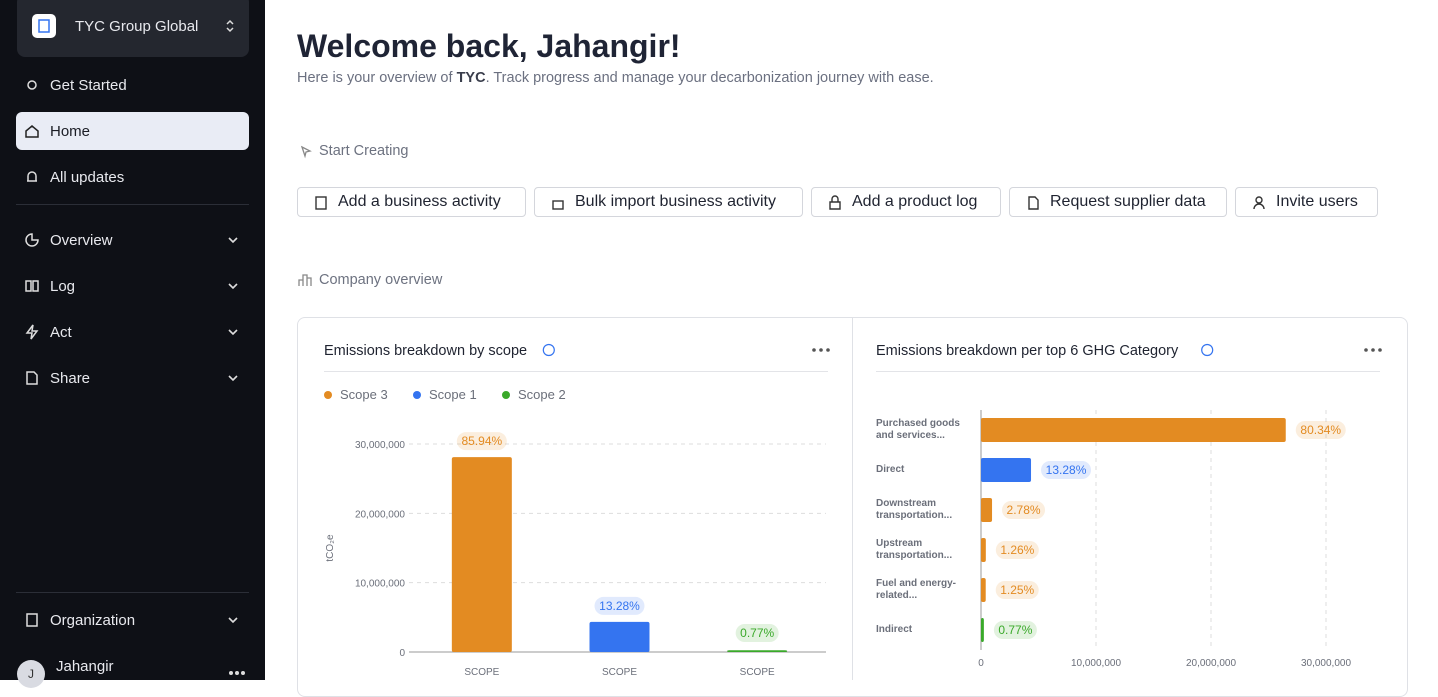  What do you see at coordinates (88, 85) in the screenshot?
I see `nav-label: Get Started` at bounding box center [88, 85].